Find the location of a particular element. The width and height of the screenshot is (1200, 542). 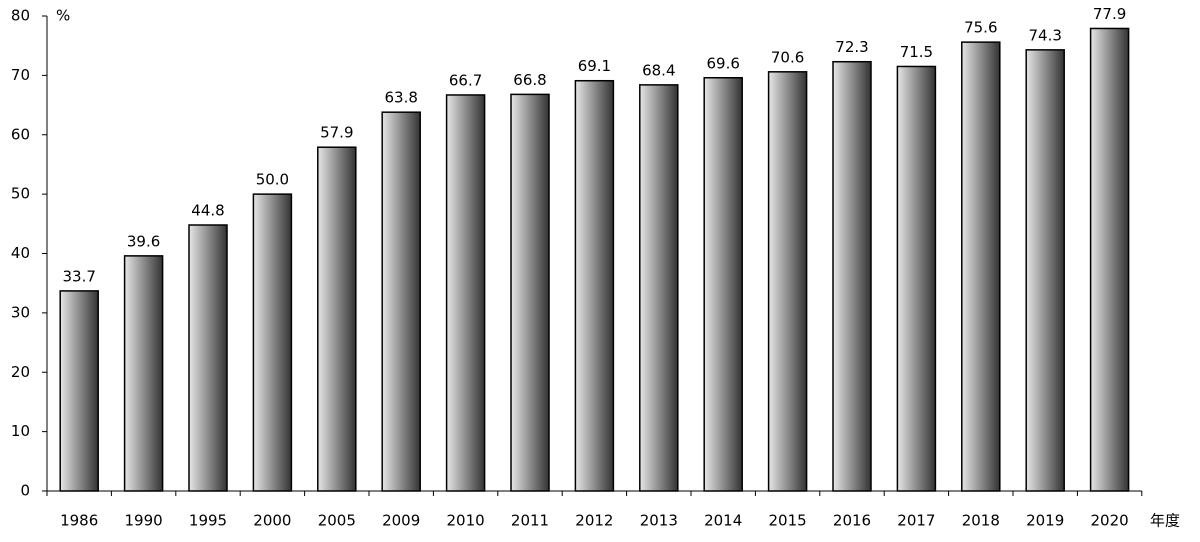

value-label: 63.8 is located at coordinates (400, 98).